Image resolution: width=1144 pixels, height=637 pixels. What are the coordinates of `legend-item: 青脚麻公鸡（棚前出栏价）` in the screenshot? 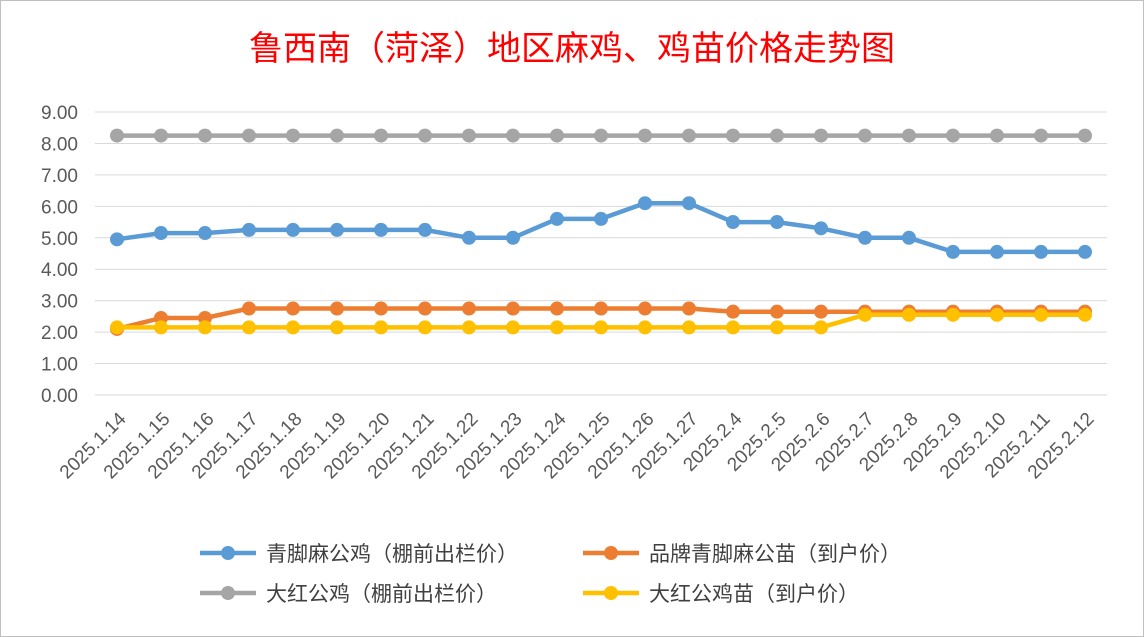 It's located at (359, 554).